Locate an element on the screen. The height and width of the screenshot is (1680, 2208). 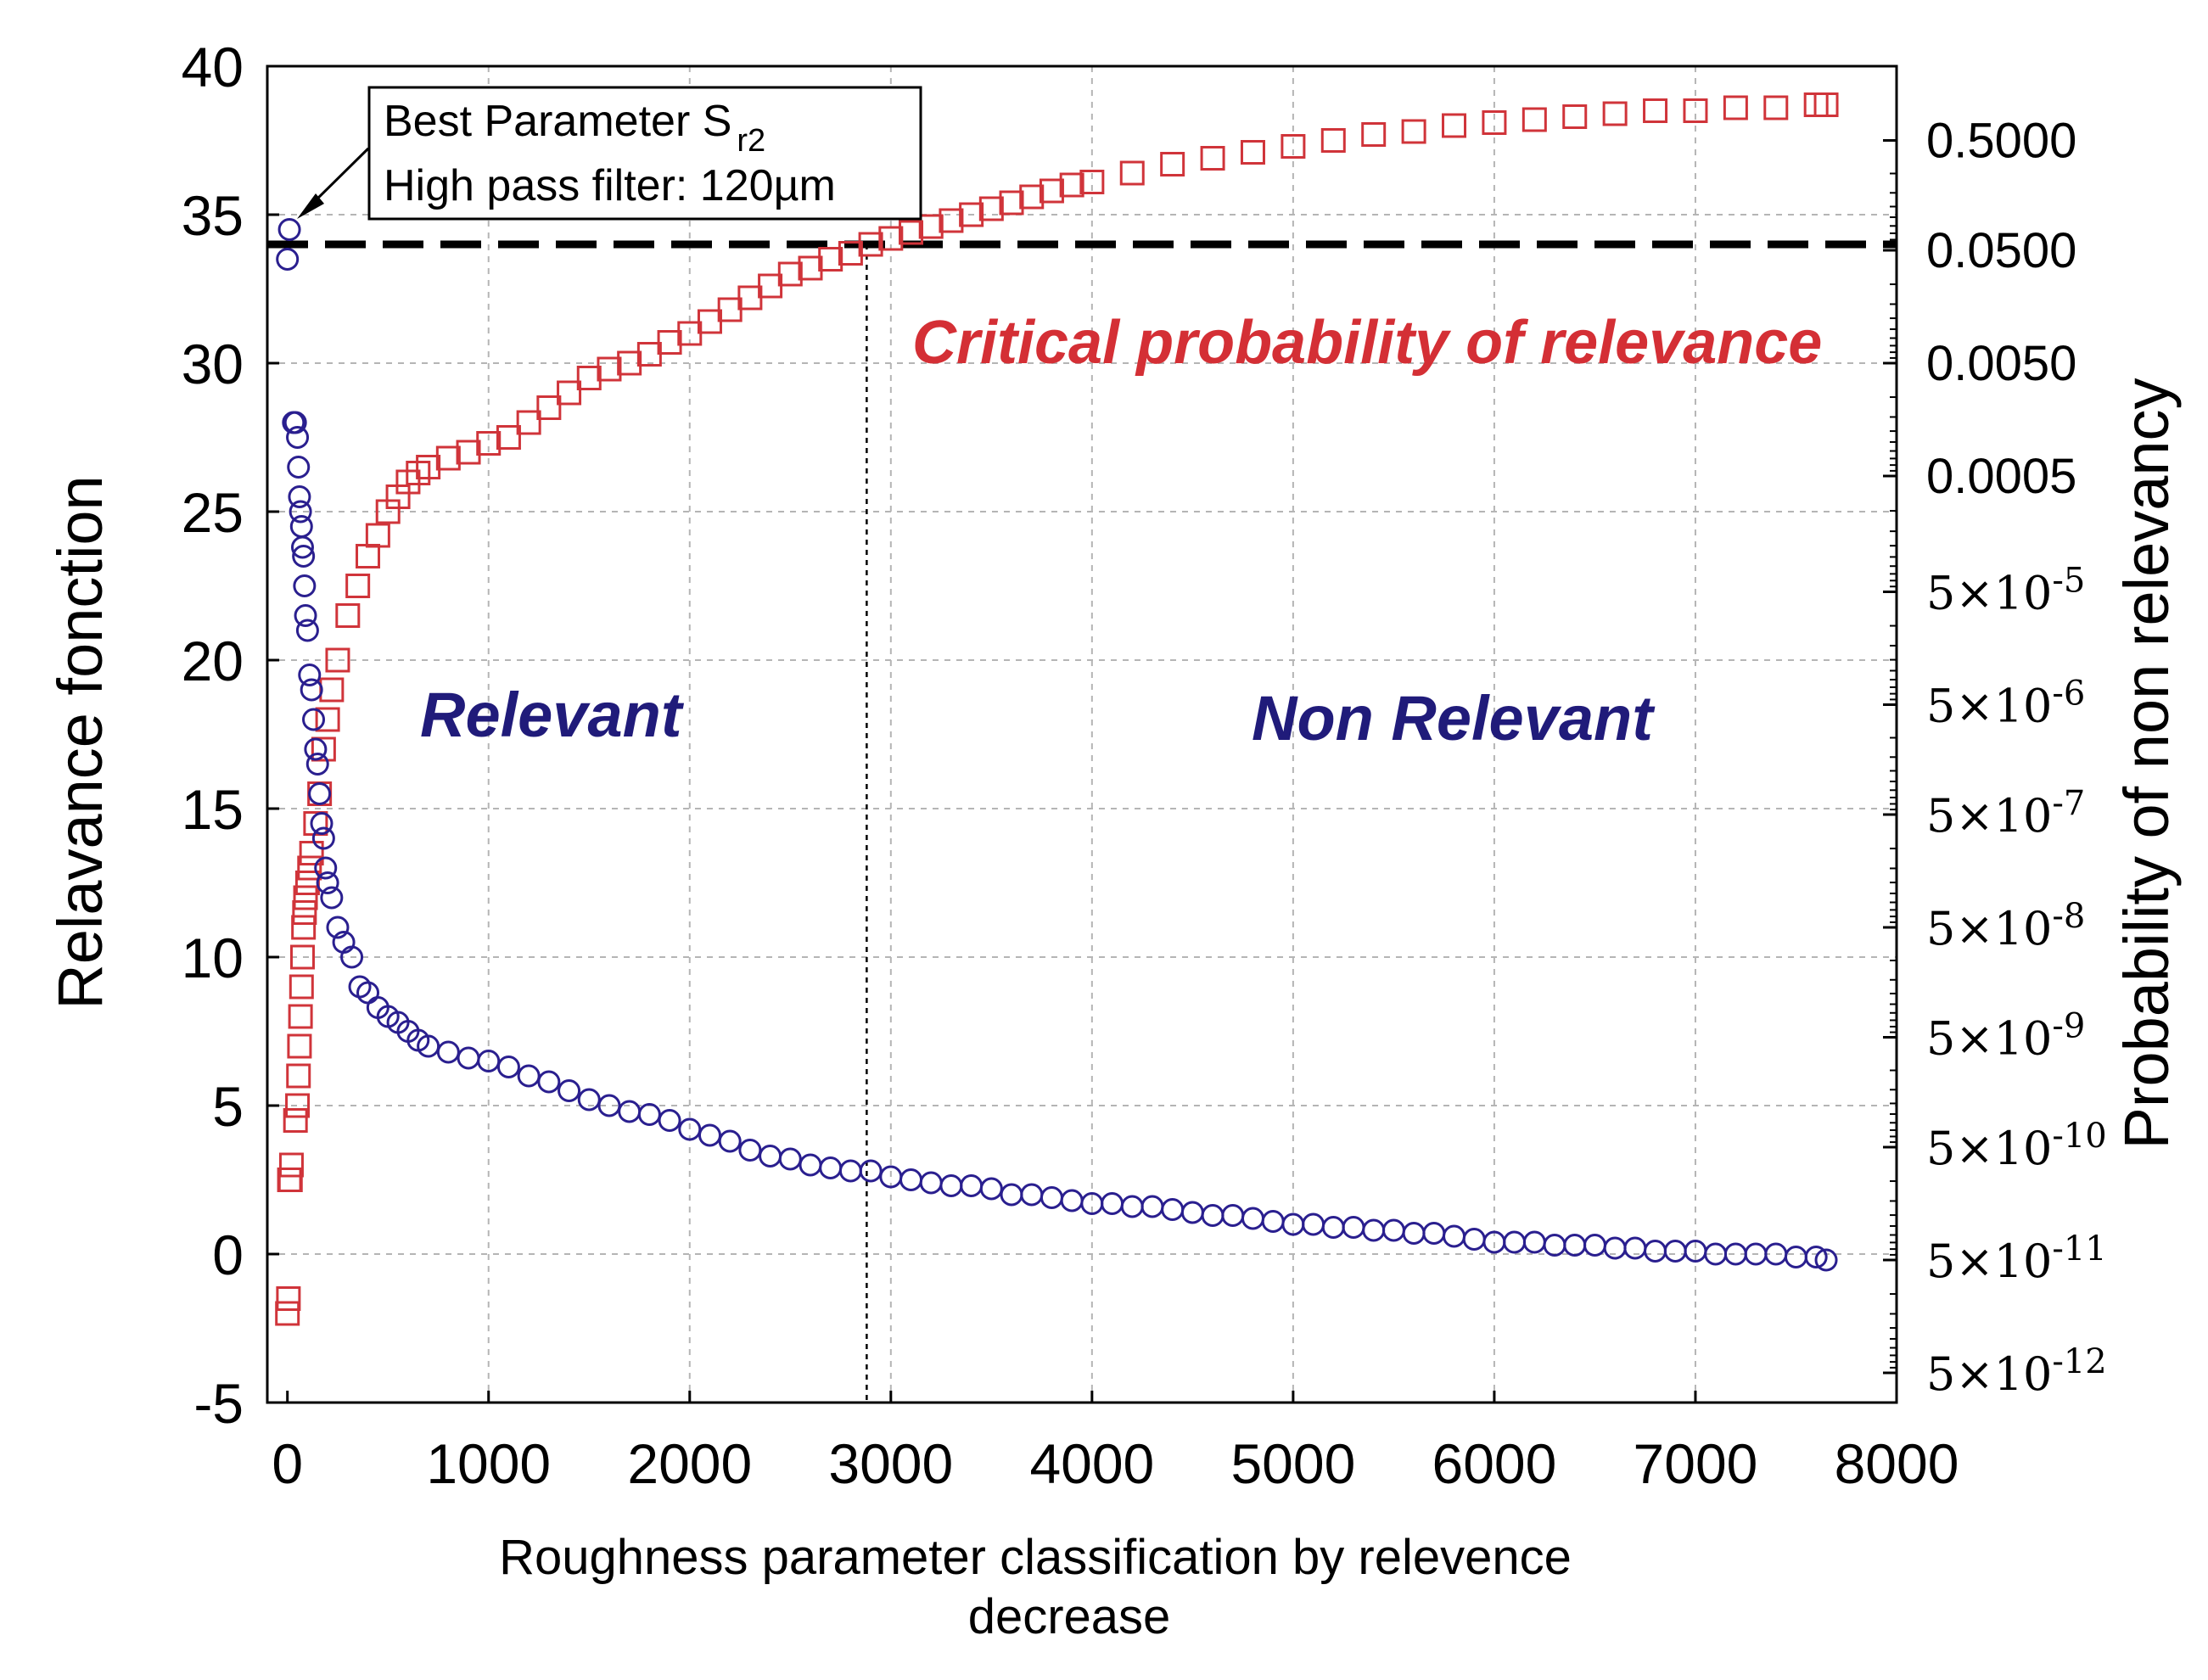
critical-probability-label: Critical probability of relevance is located at coordinates (1367, 343).